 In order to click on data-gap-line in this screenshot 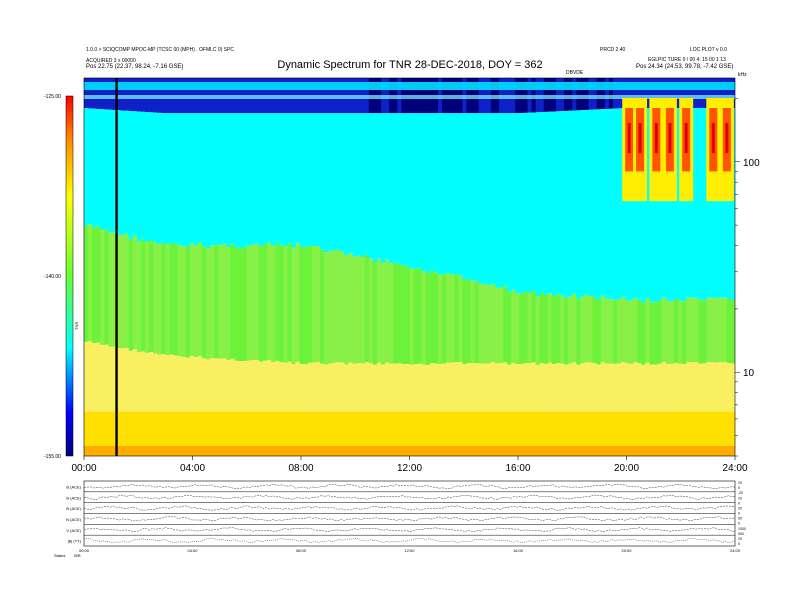, I will do `click(116, 267)`.